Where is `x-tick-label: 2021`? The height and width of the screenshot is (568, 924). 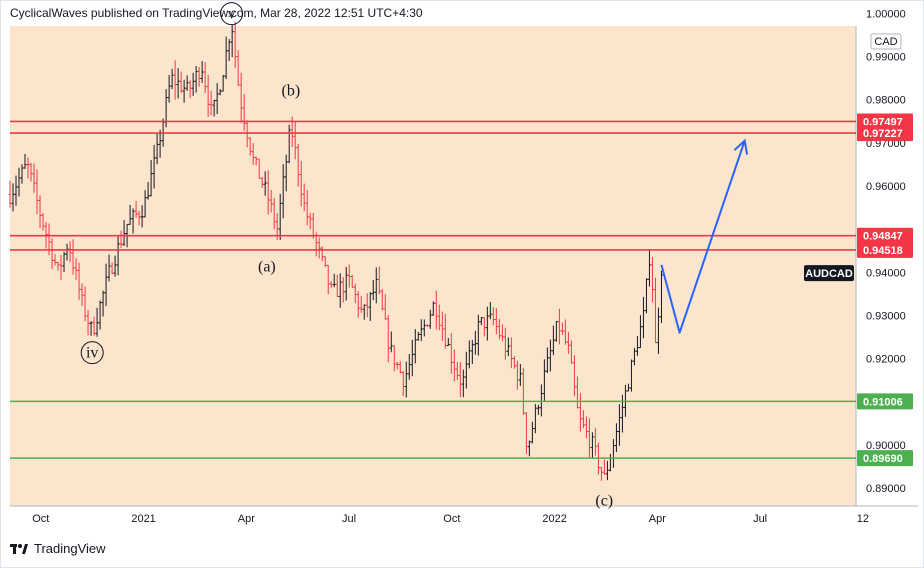 x-tick-label: 2021 is located at coordinates (143, 519).